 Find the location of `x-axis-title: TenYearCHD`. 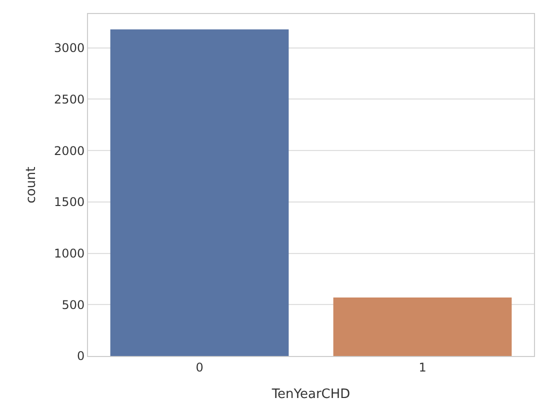

x-axis-title: TenYearCHD is located at coordinates (310, 394).